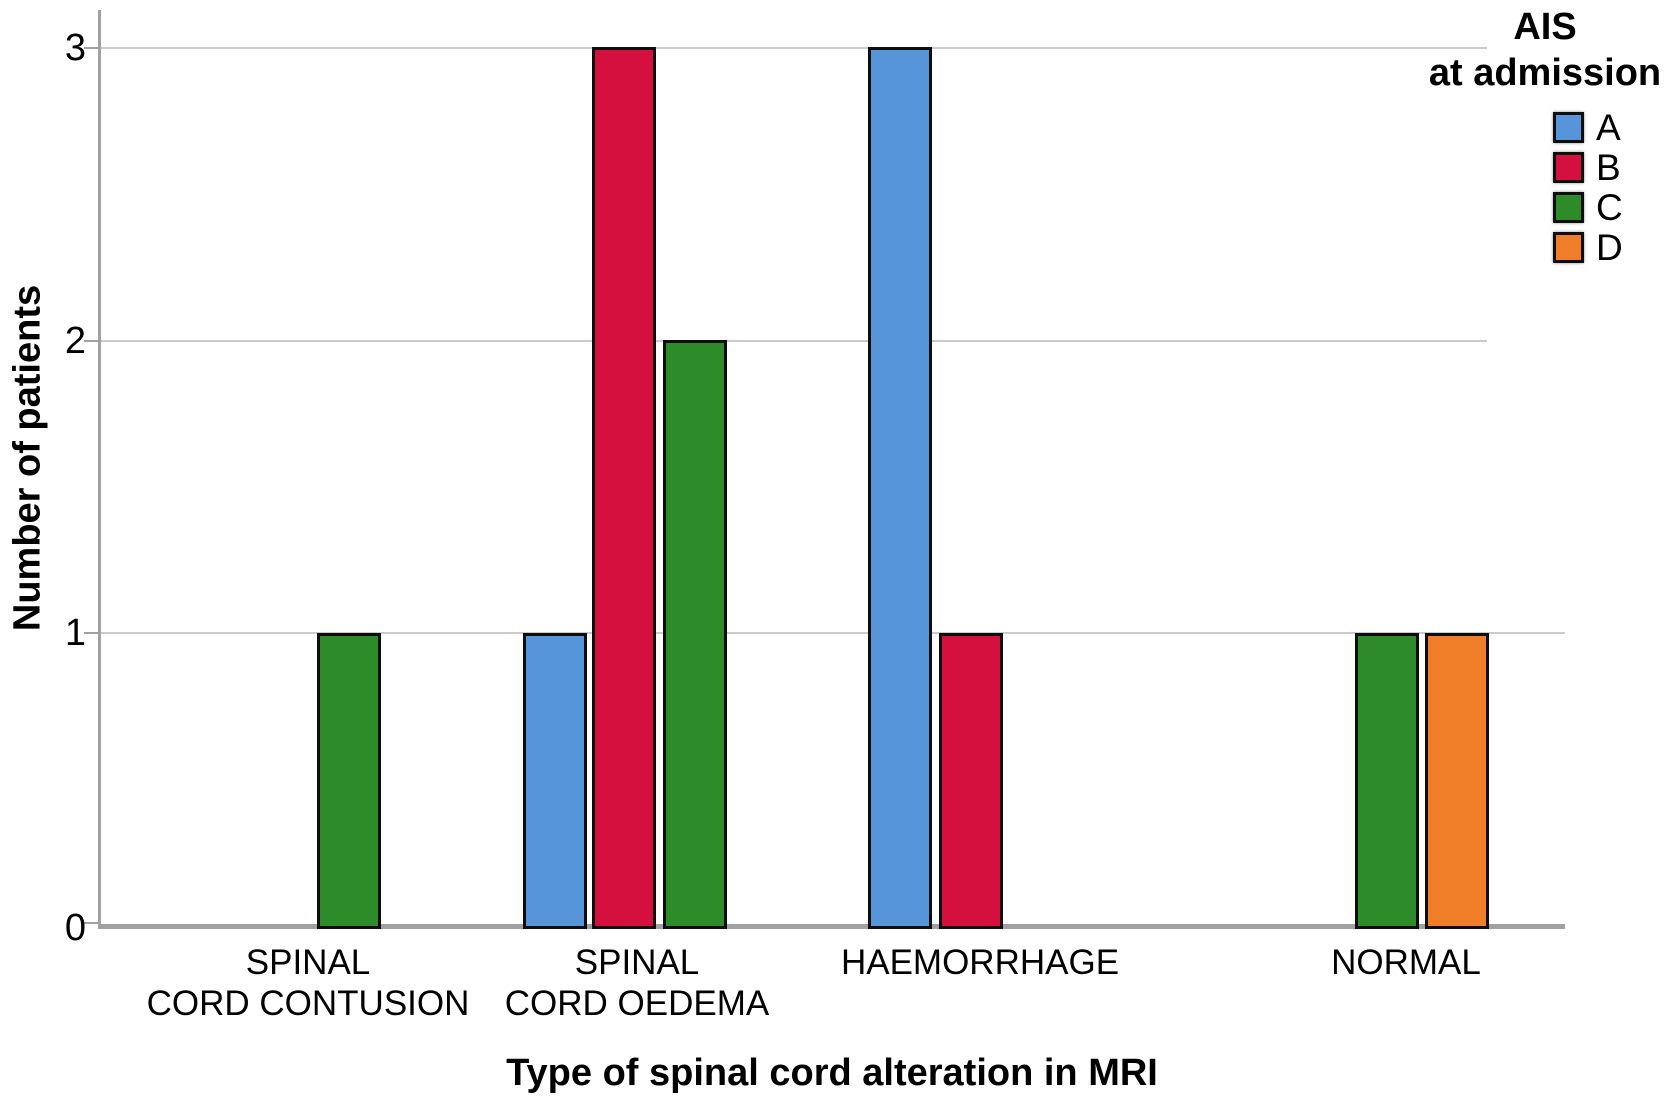 The height and width of the screenshot is (1104, 1675). What do you see at coordinates (980, 962) in the screenshot?
I see `category-label-haemorrhage: HAEMORRHAGE` at bounding box center [980, 962].